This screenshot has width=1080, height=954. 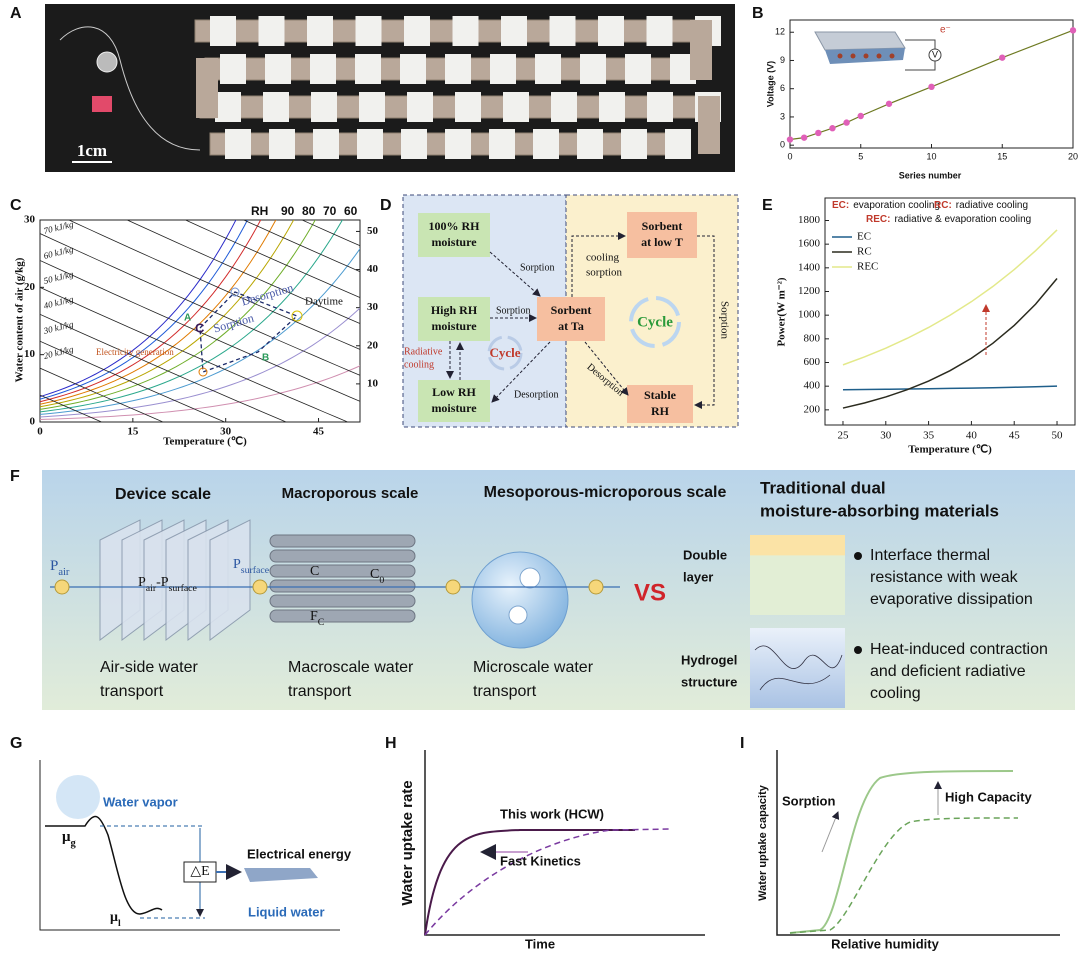 What do you see at coordinates (660, 395) in the screenshot?
I see `box-label: Stable` at bounding box center [660, 395].